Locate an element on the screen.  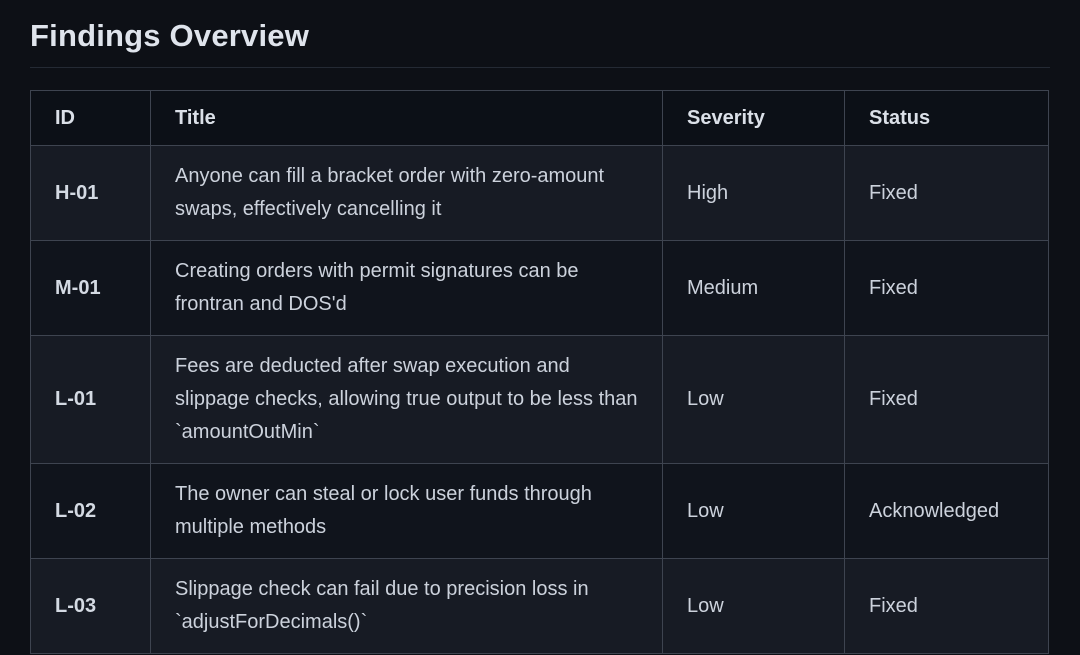
findings-table-header: ID Title Severity Status is located at coordinates (539, 118).